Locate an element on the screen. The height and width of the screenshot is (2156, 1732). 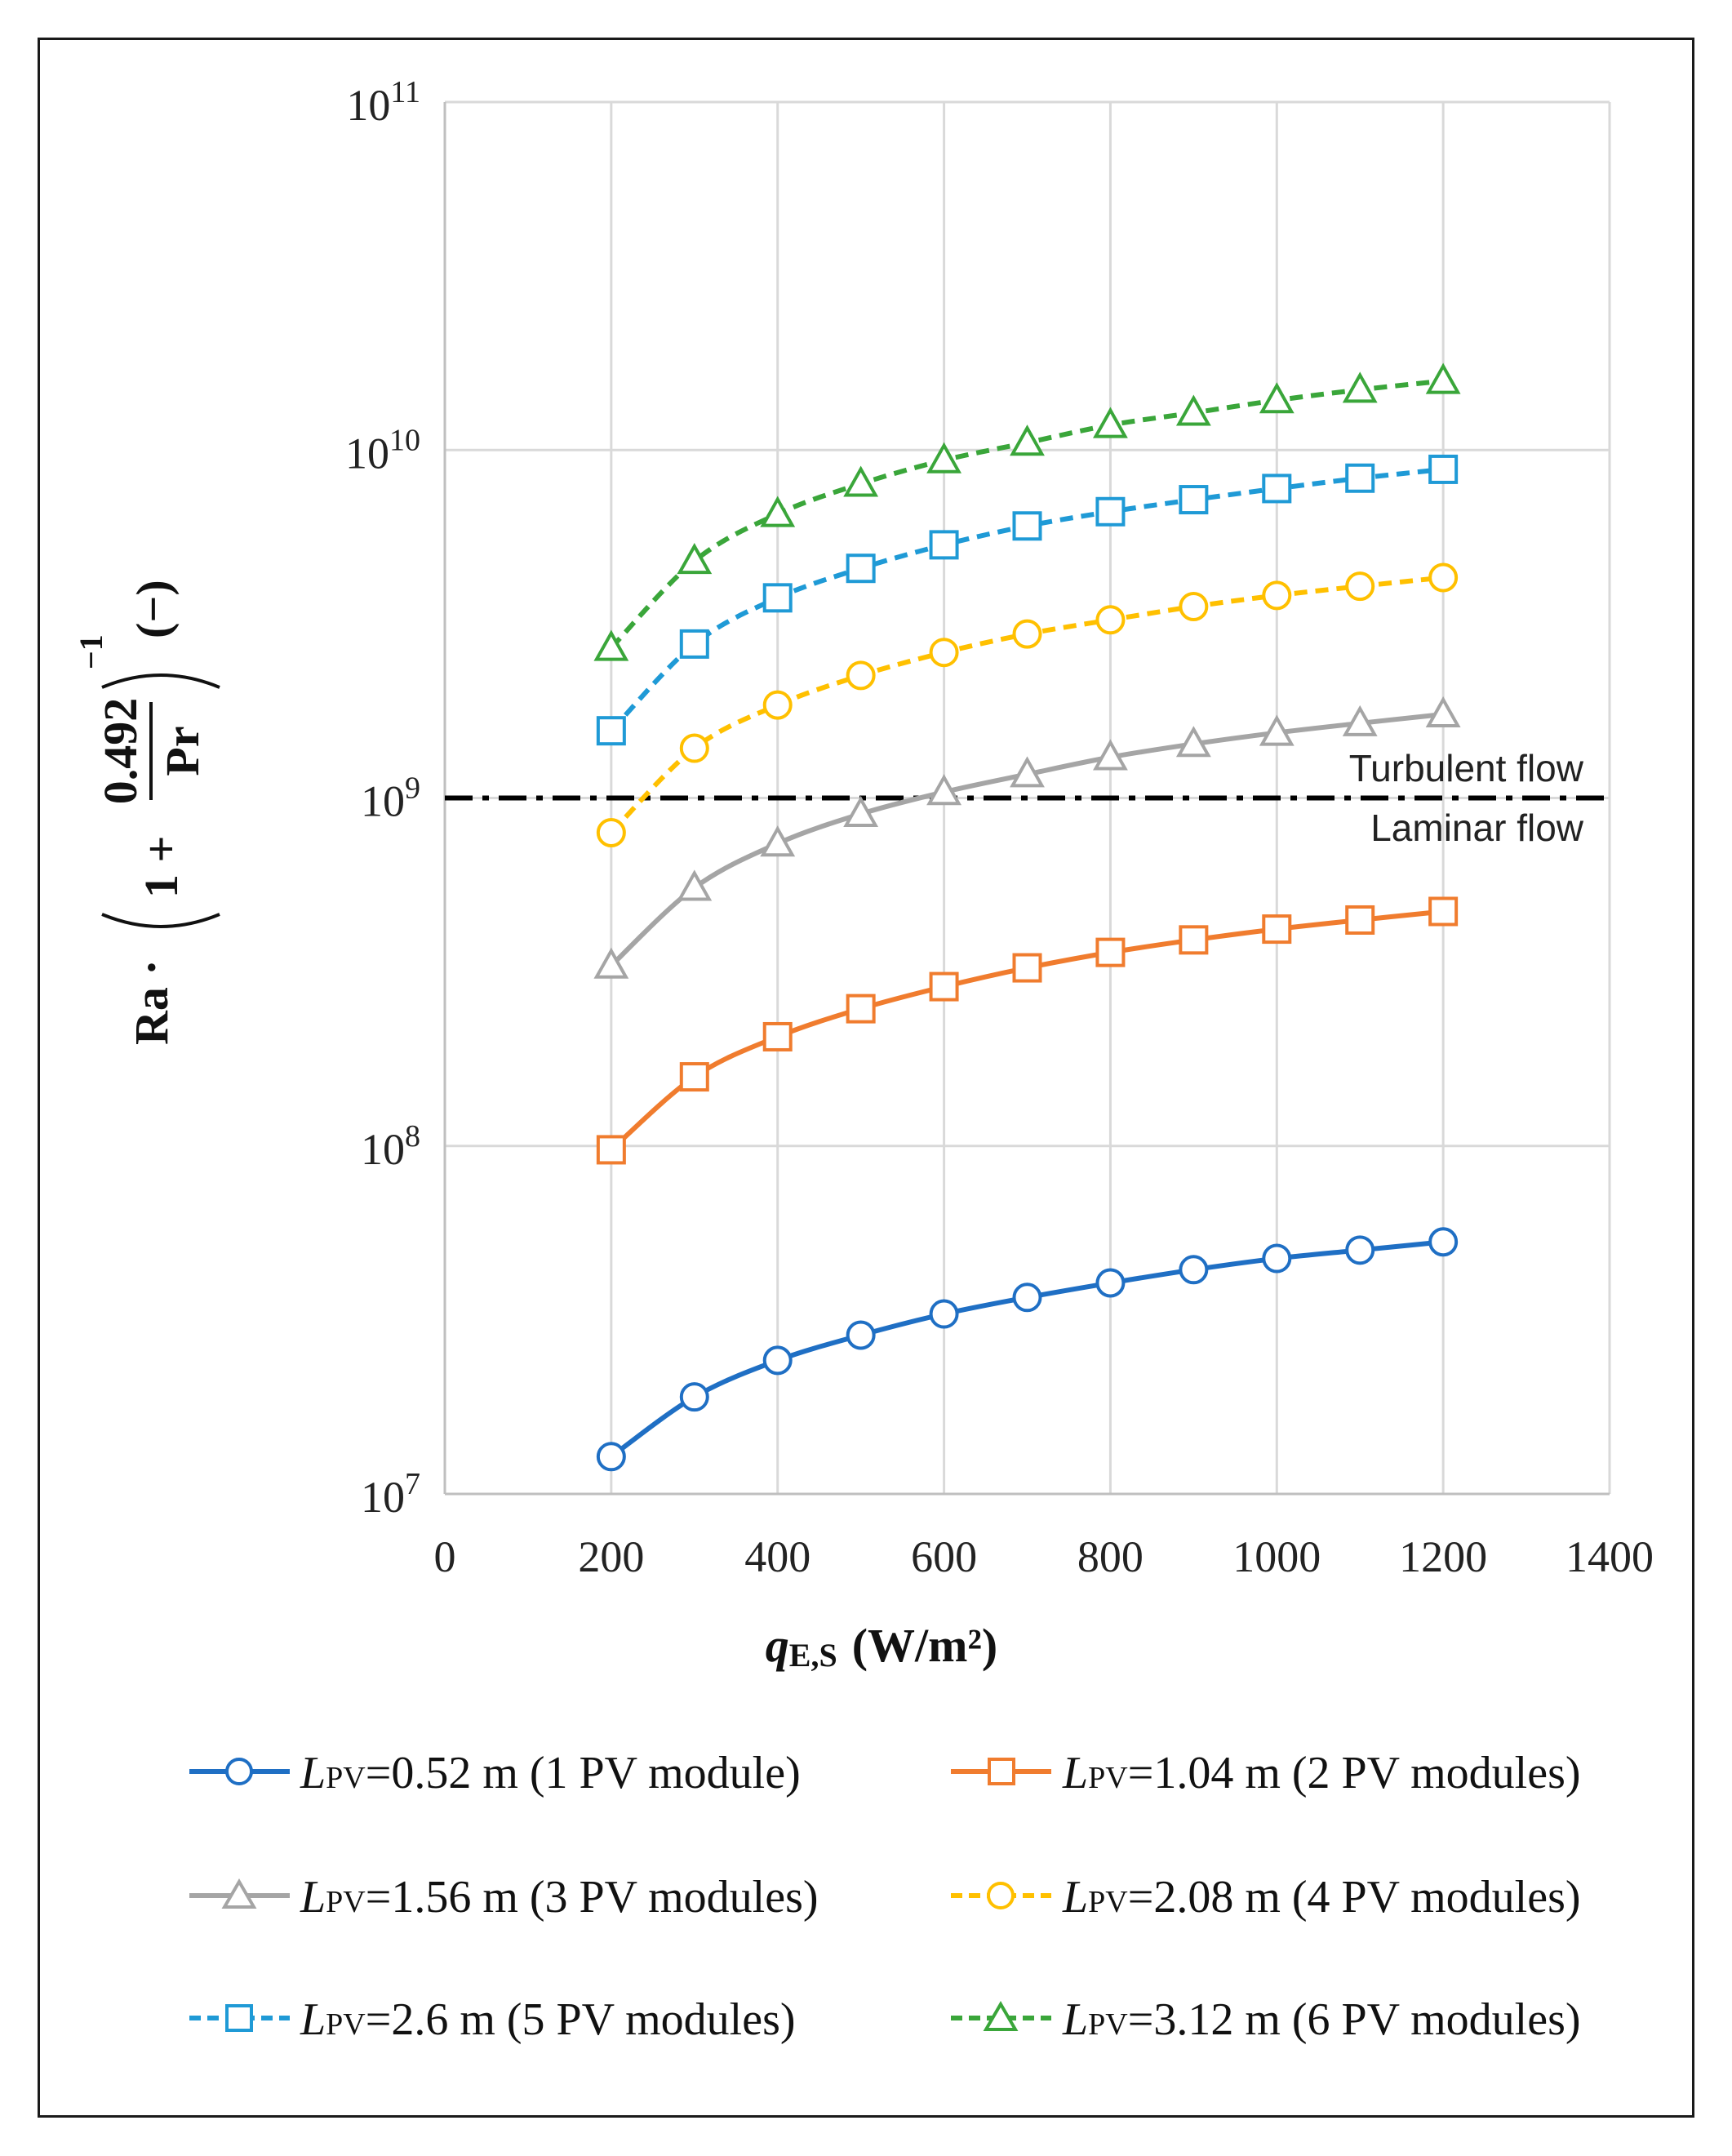
y-tick-label: 107 is located at coordinates (390, 1495).